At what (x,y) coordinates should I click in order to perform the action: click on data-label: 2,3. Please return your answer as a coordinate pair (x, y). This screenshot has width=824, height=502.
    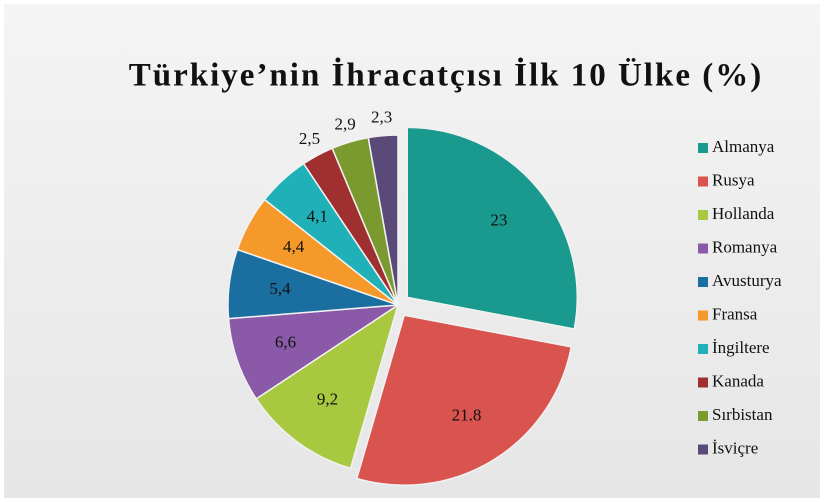
    Looking at the image, I should click on (381, 117).